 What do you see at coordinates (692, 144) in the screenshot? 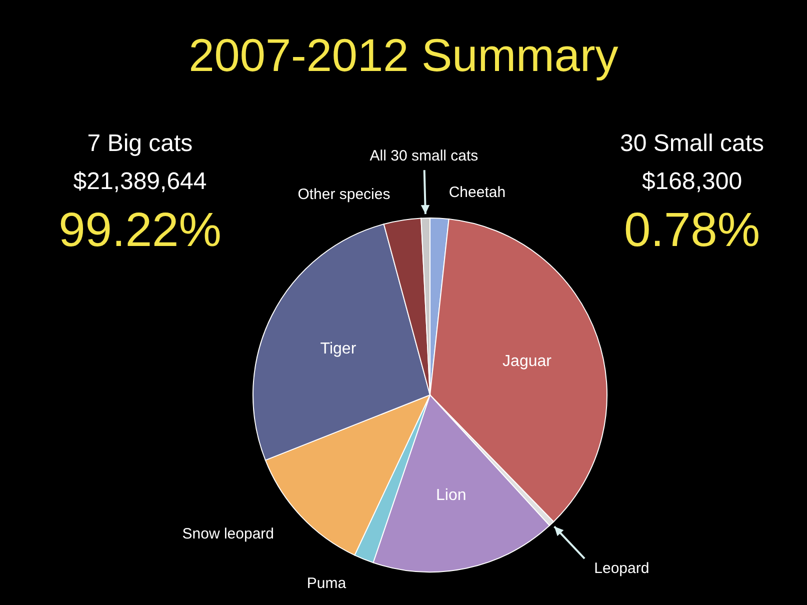
I see `text: 30 Small cats` at bounding box center [692, 144].